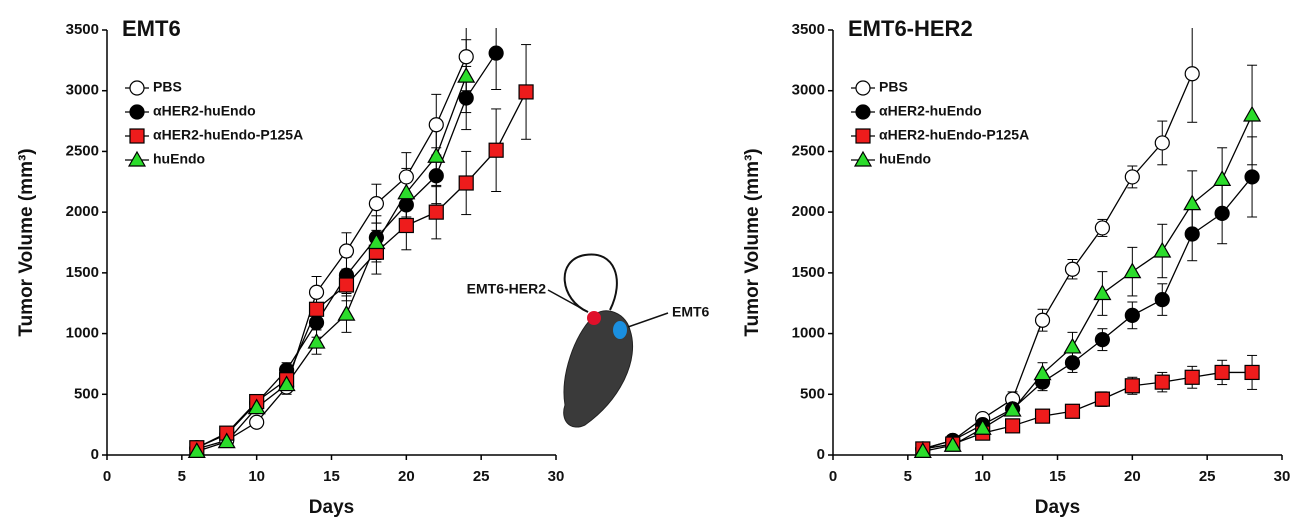 The width and height of the screenshot is (1294, 522). Describe the element at coordinates (1057, 476) in the screenshot. I see `x-tick-label: 15` at that location.